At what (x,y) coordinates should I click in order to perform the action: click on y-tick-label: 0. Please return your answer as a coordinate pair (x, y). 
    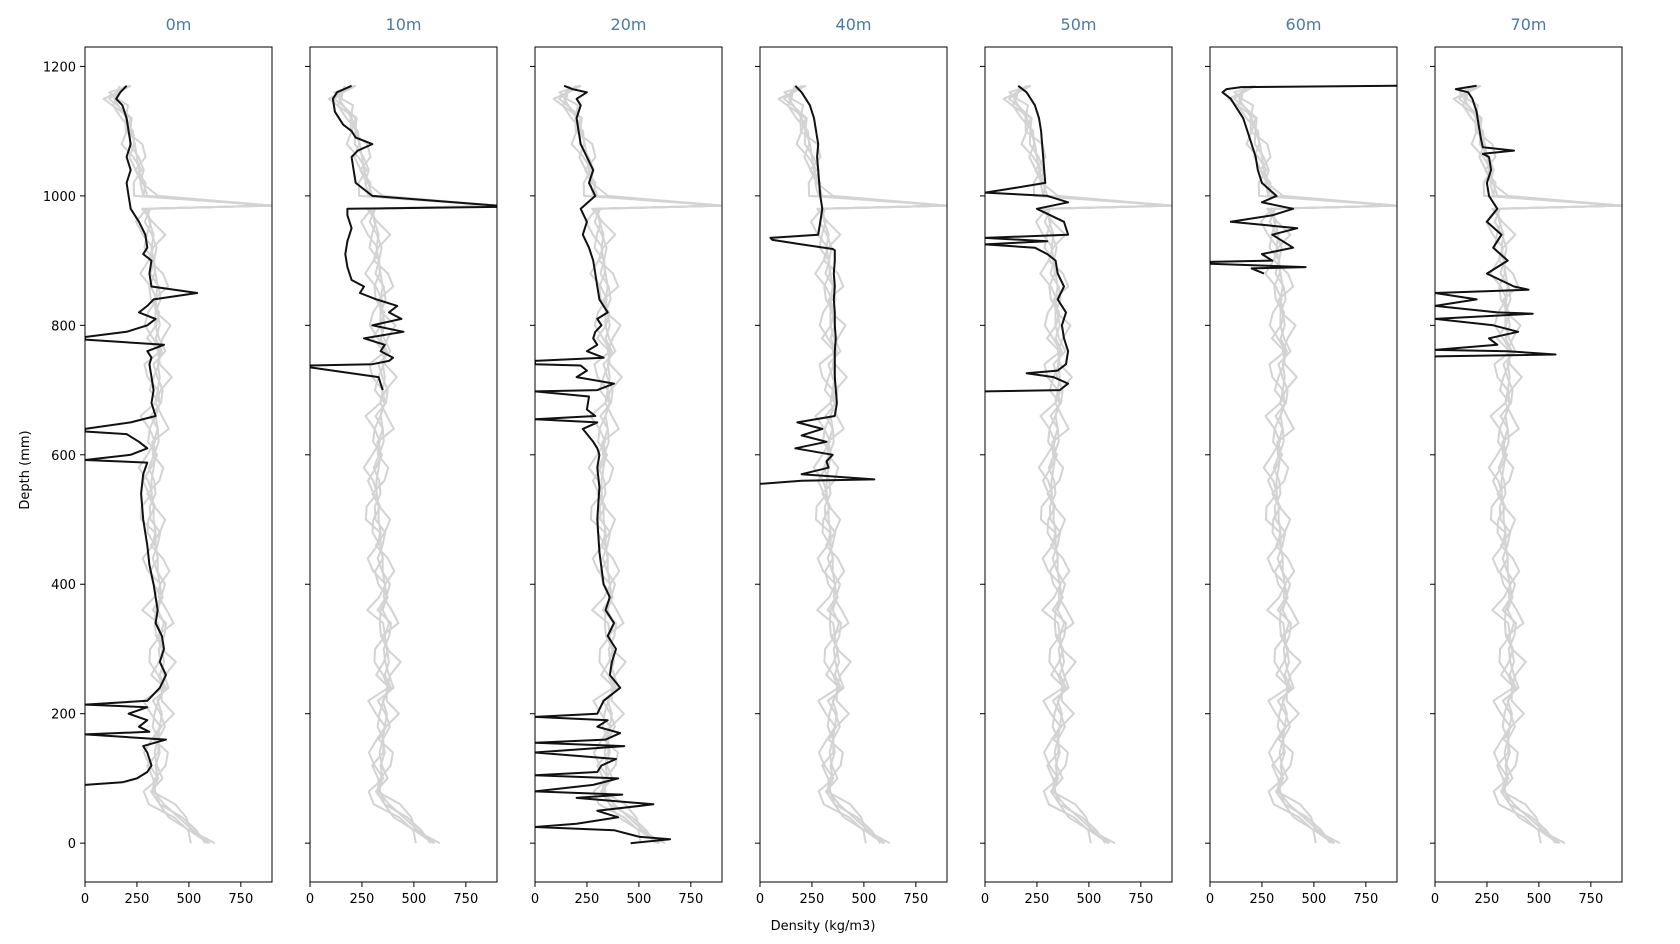
    Looking at the image, I should click on (72, 844).